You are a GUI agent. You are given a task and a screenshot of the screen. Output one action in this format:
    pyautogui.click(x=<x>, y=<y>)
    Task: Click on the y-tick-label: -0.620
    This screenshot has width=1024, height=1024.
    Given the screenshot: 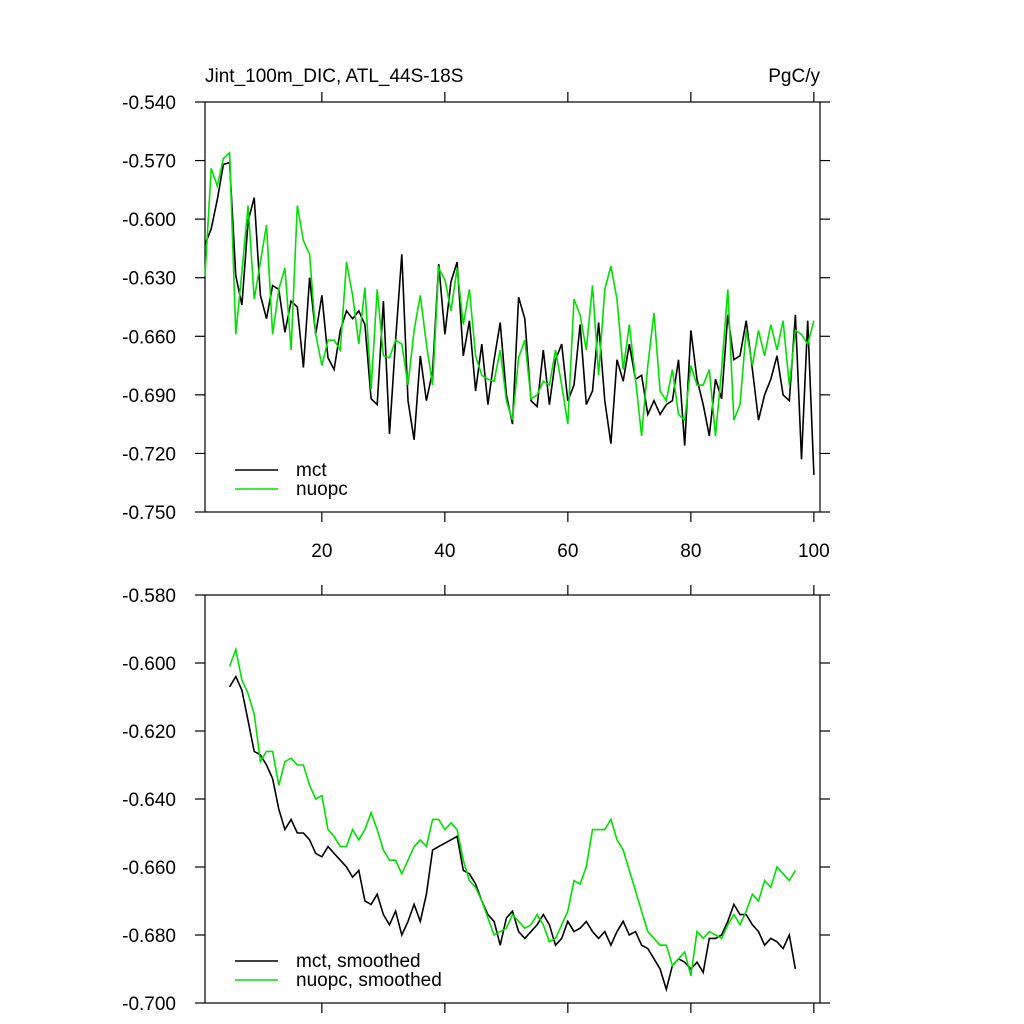 What is the action you would take?
    pyautogui.click(x=149, y=732)
    